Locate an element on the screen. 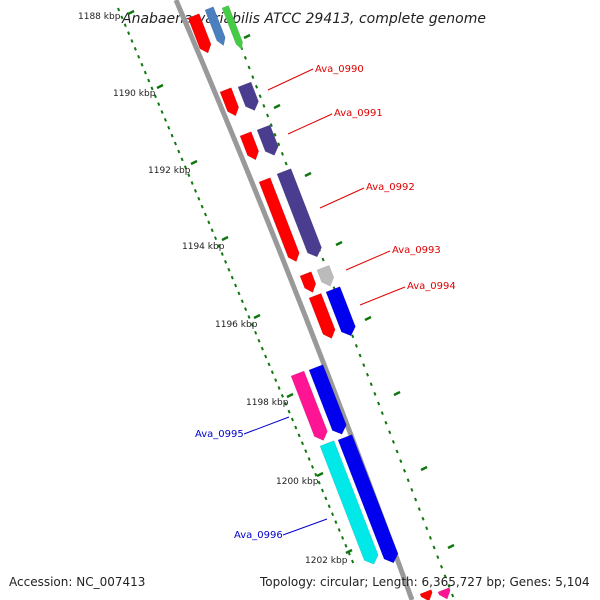 This screenshot has width=600, height=600. tick-label: 1196 kbp is located at coordinates (236, 325).